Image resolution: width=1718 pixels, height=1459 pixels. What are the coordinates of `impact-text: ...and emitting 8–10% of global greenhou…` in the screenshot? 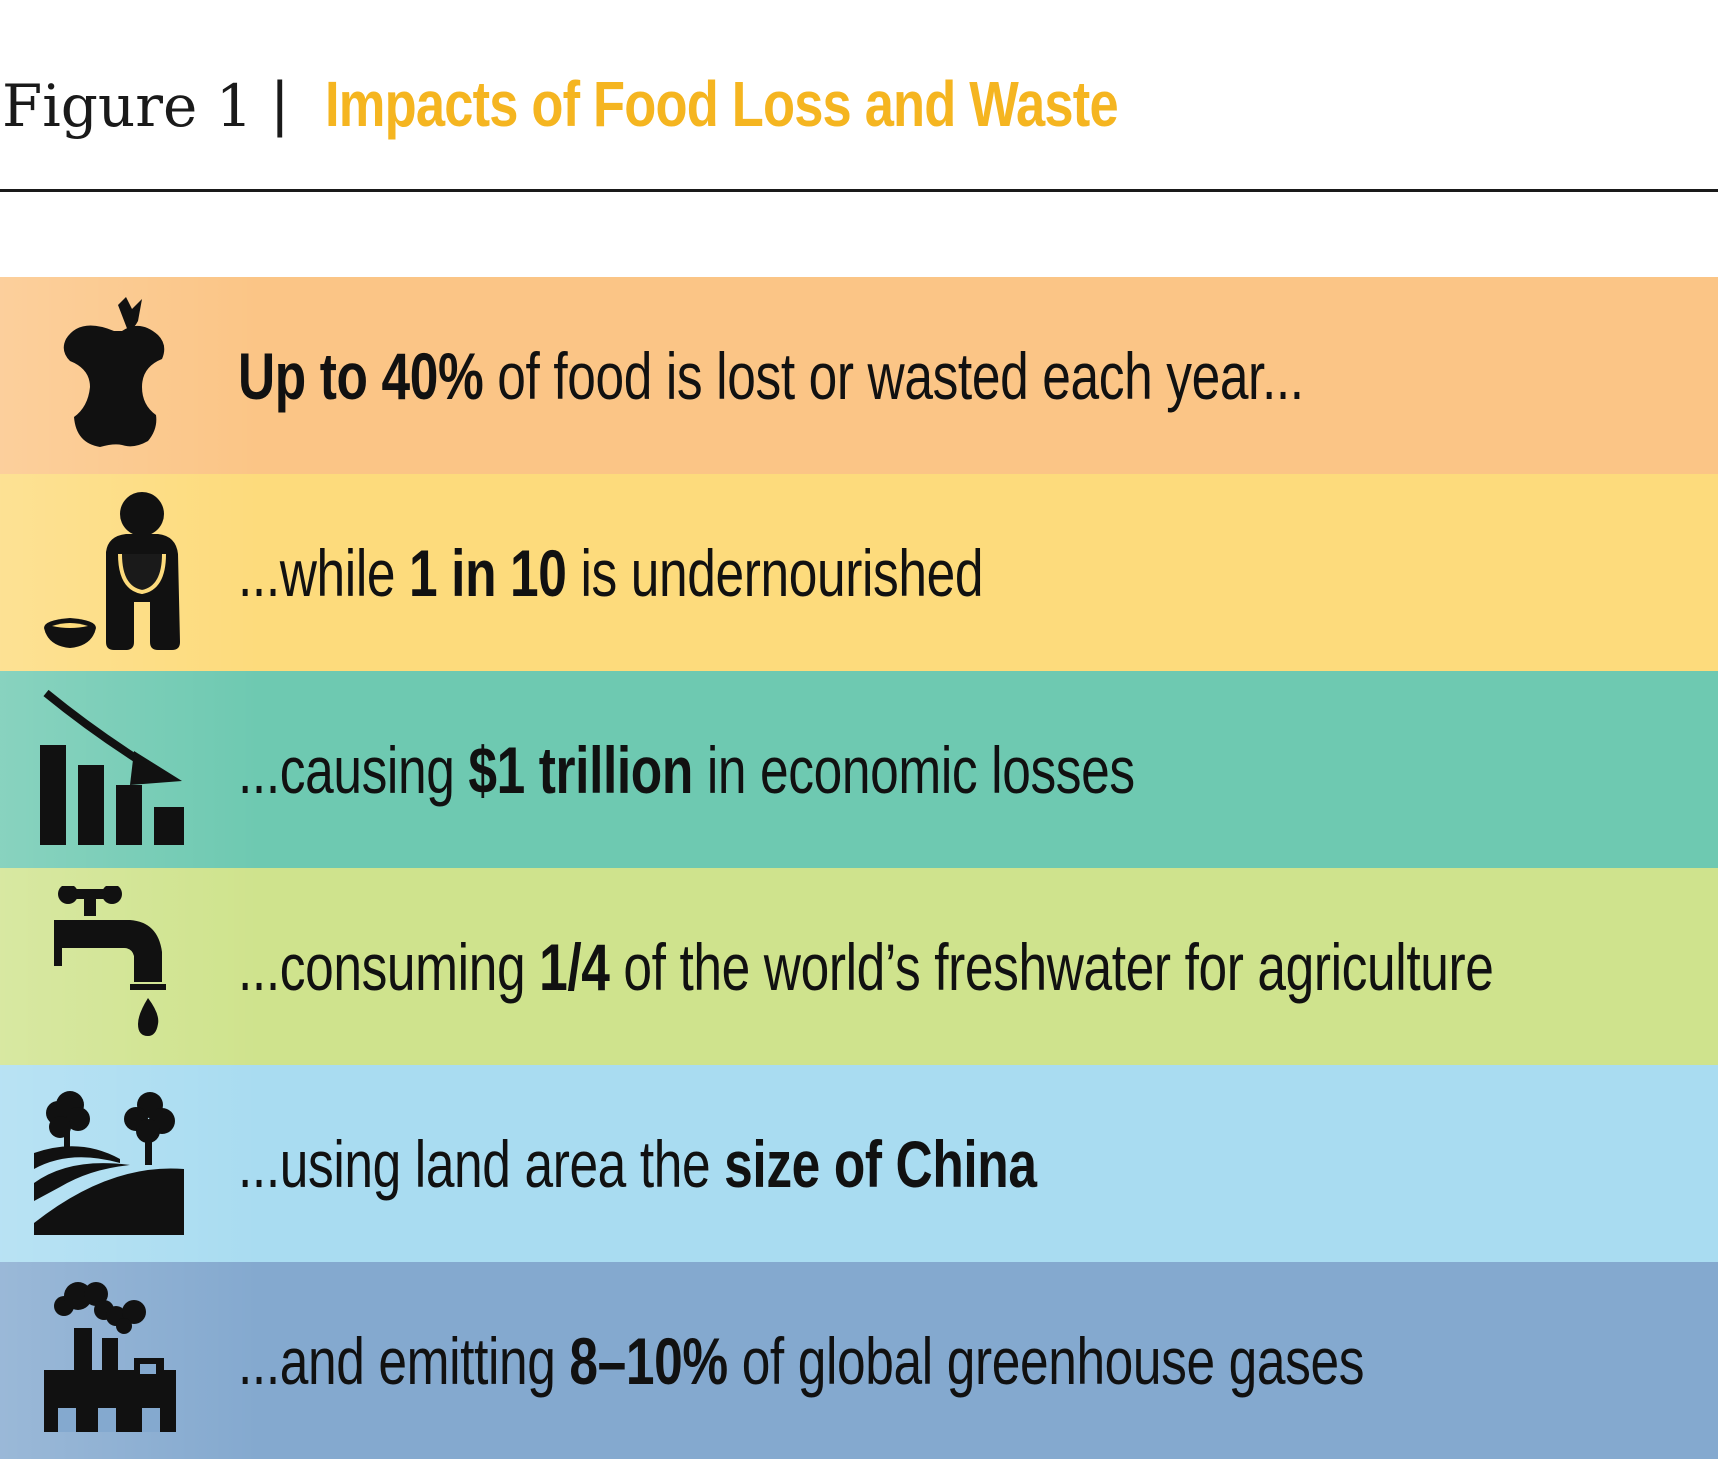 It's located at (801, 1360).